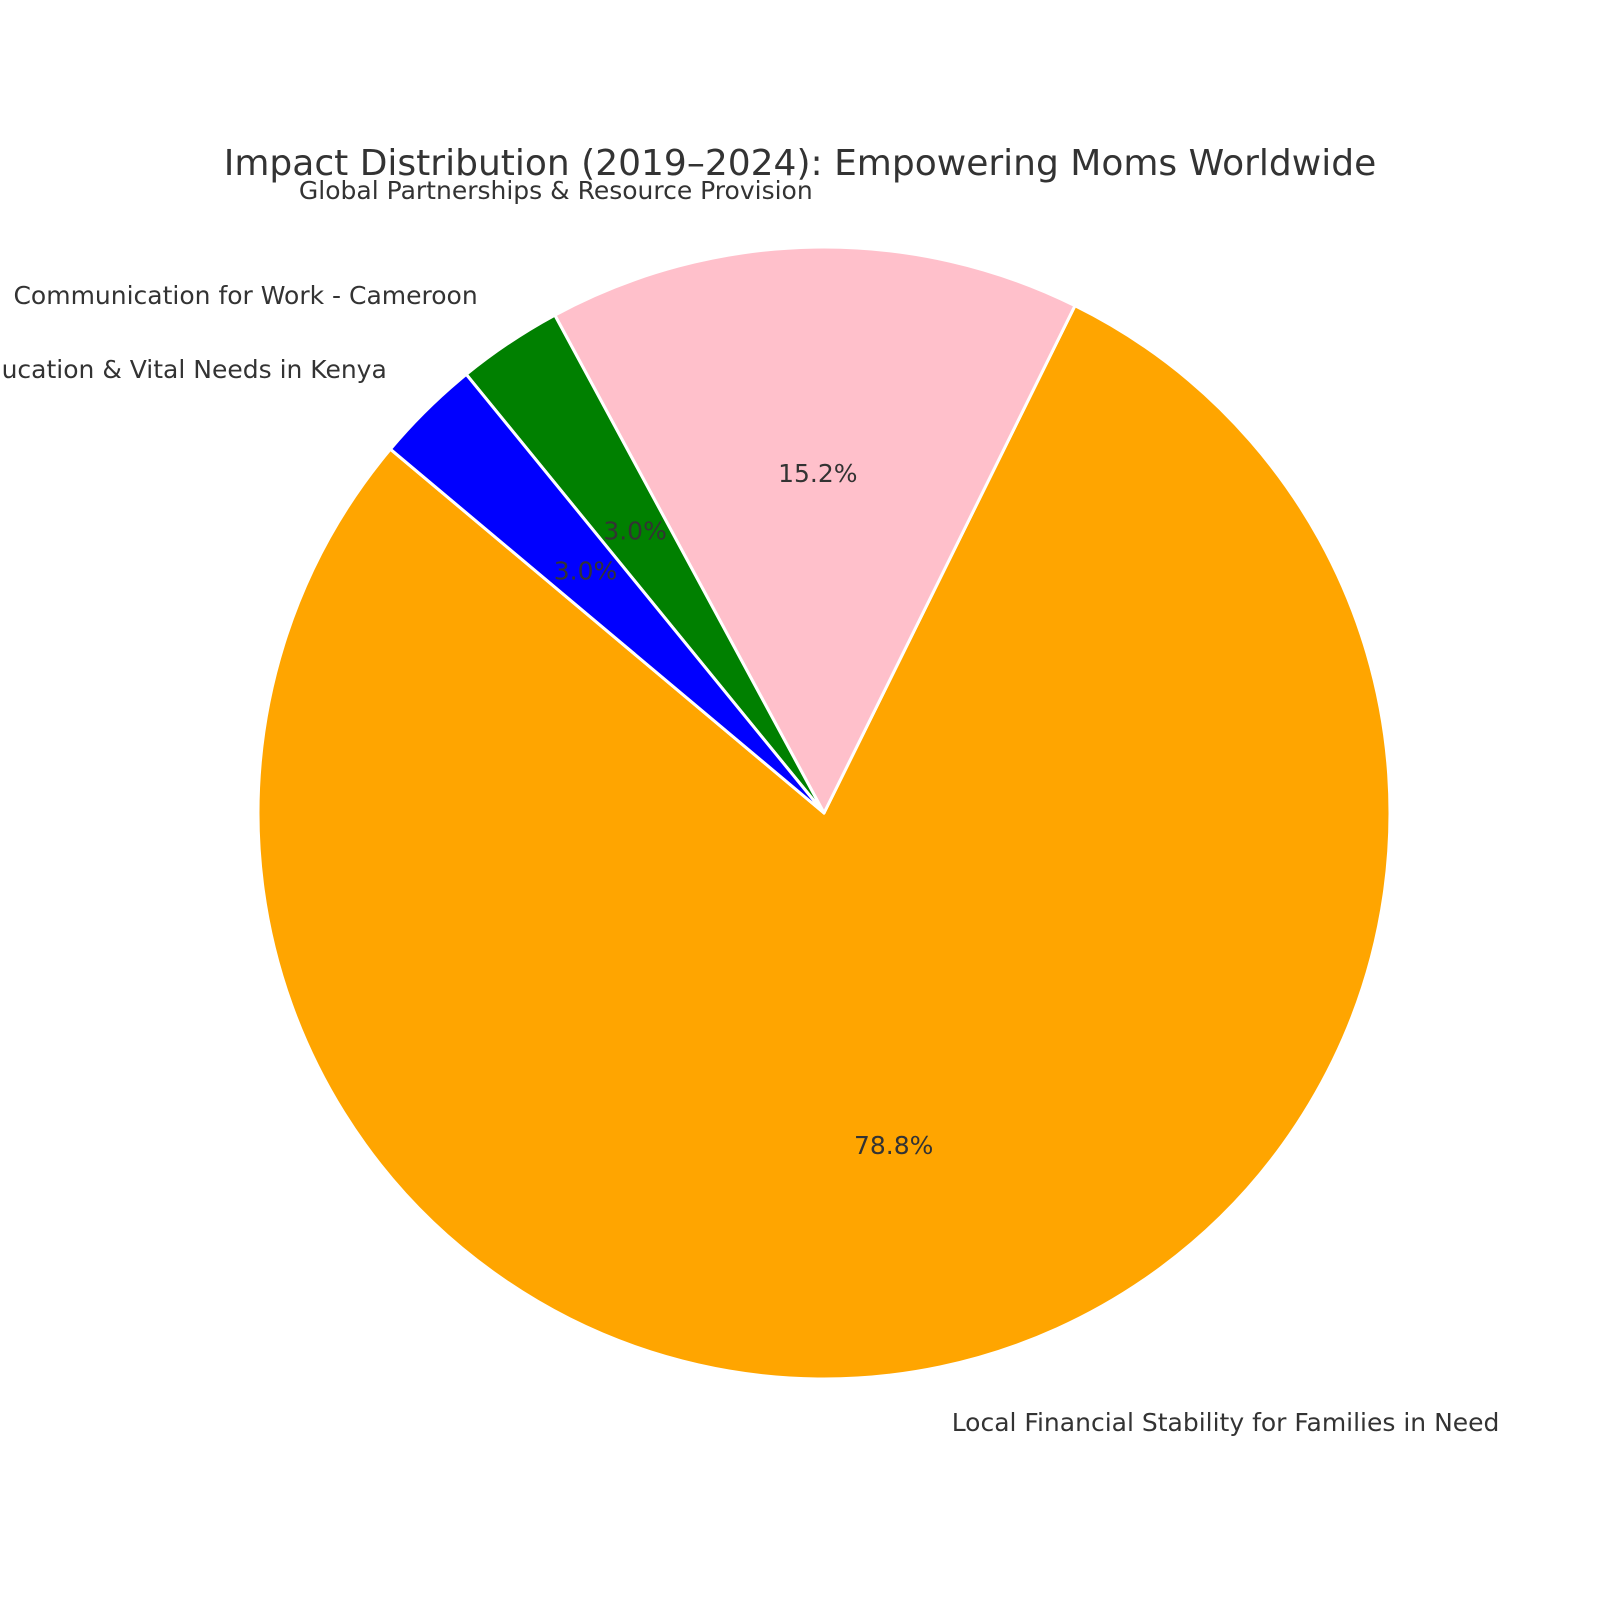 The width and height of the screenshot is (1600, 1600). I want to click on category-label-education-vital-needs-in-kenya: Education & Vital Needs in Kenya, so click(193, 369).